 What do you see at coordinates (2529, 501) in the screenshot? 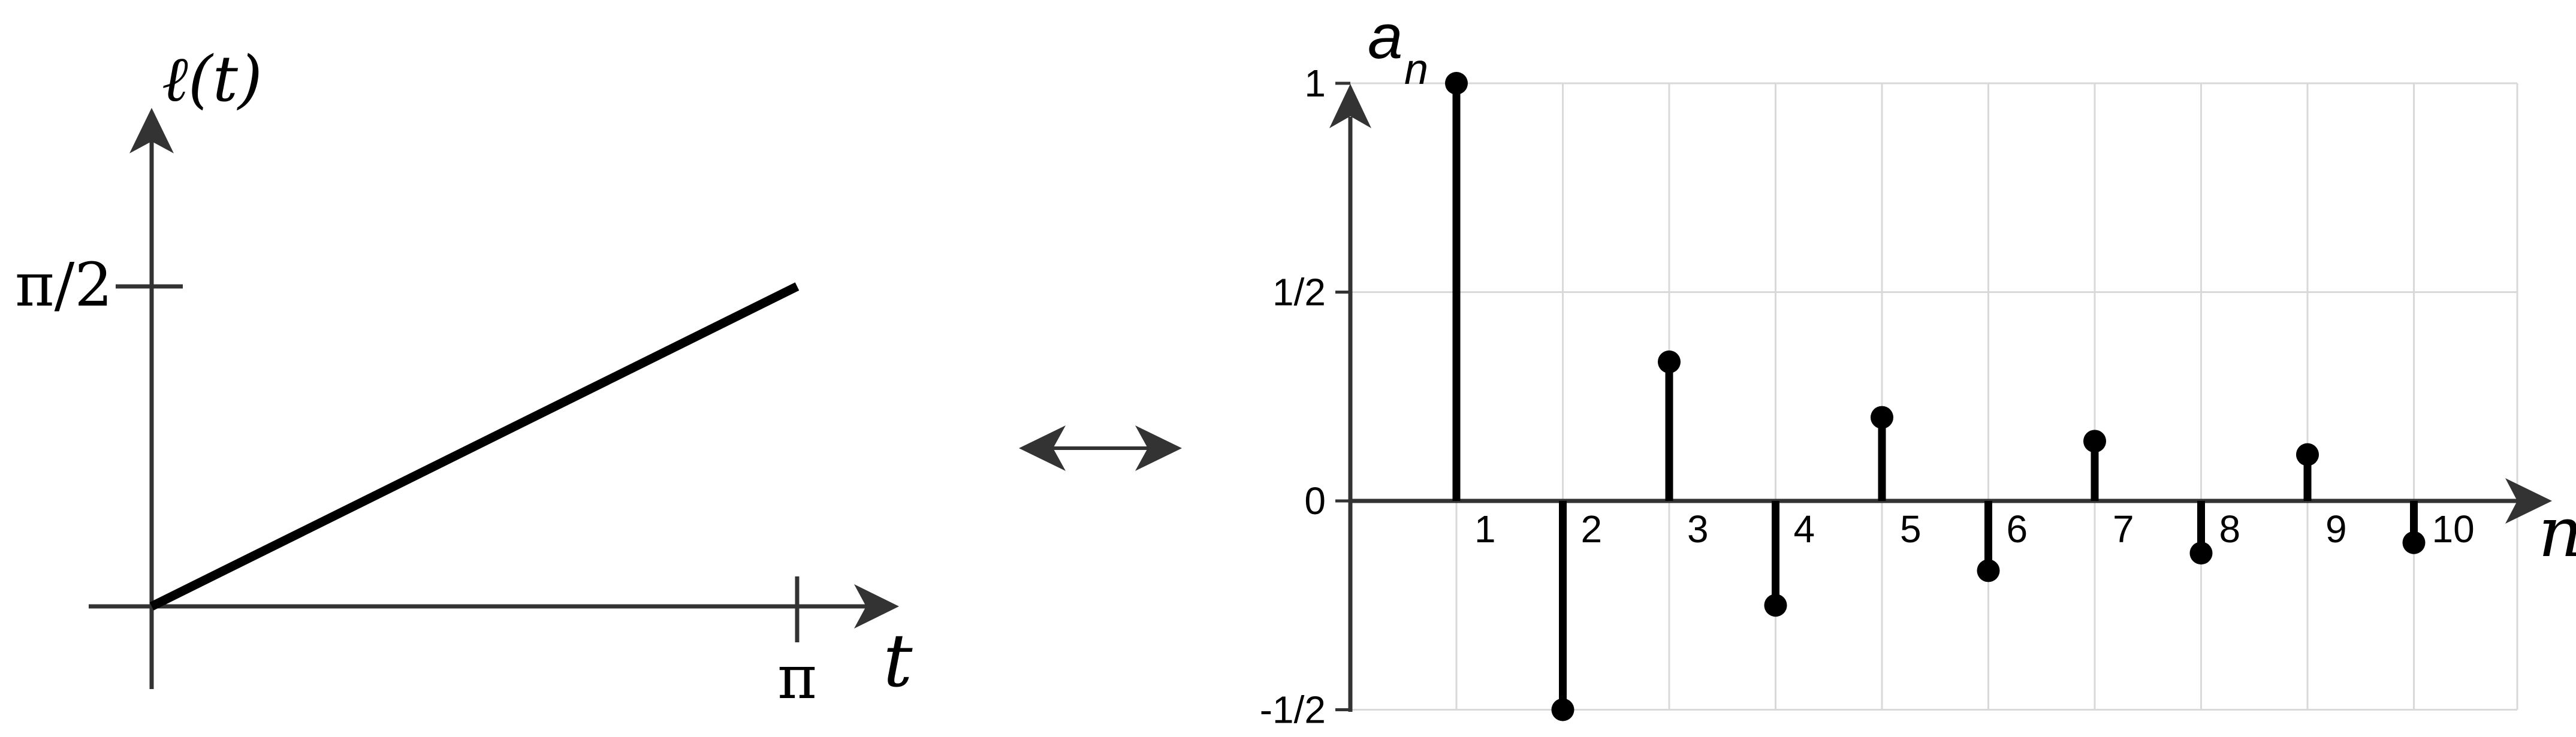
I see `right-x-axis-arrow-icon` at bounding box center [2529, 501].